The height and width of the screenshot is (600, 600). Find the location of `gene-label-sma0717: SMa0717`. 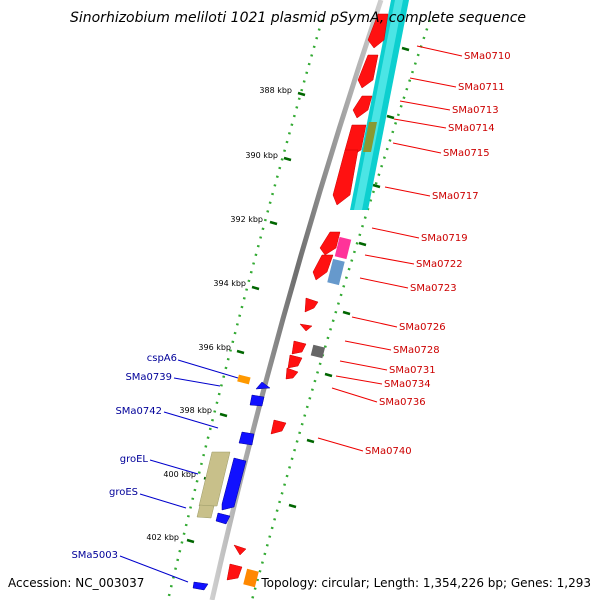

gene-label-sma0717: SMa0717 is located at coordinates (455, 196).